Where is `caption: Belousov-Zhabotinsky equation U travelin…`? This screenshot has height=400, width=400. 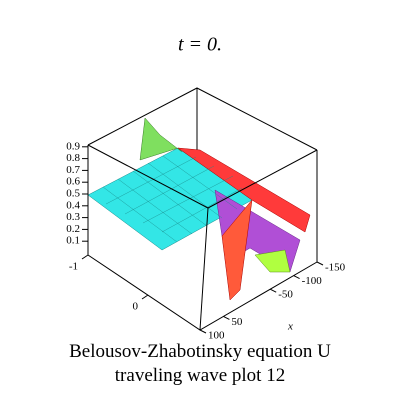 caption: Belousov-Zhabotinsky equation U travelin… is located at coordinates (200, 363).